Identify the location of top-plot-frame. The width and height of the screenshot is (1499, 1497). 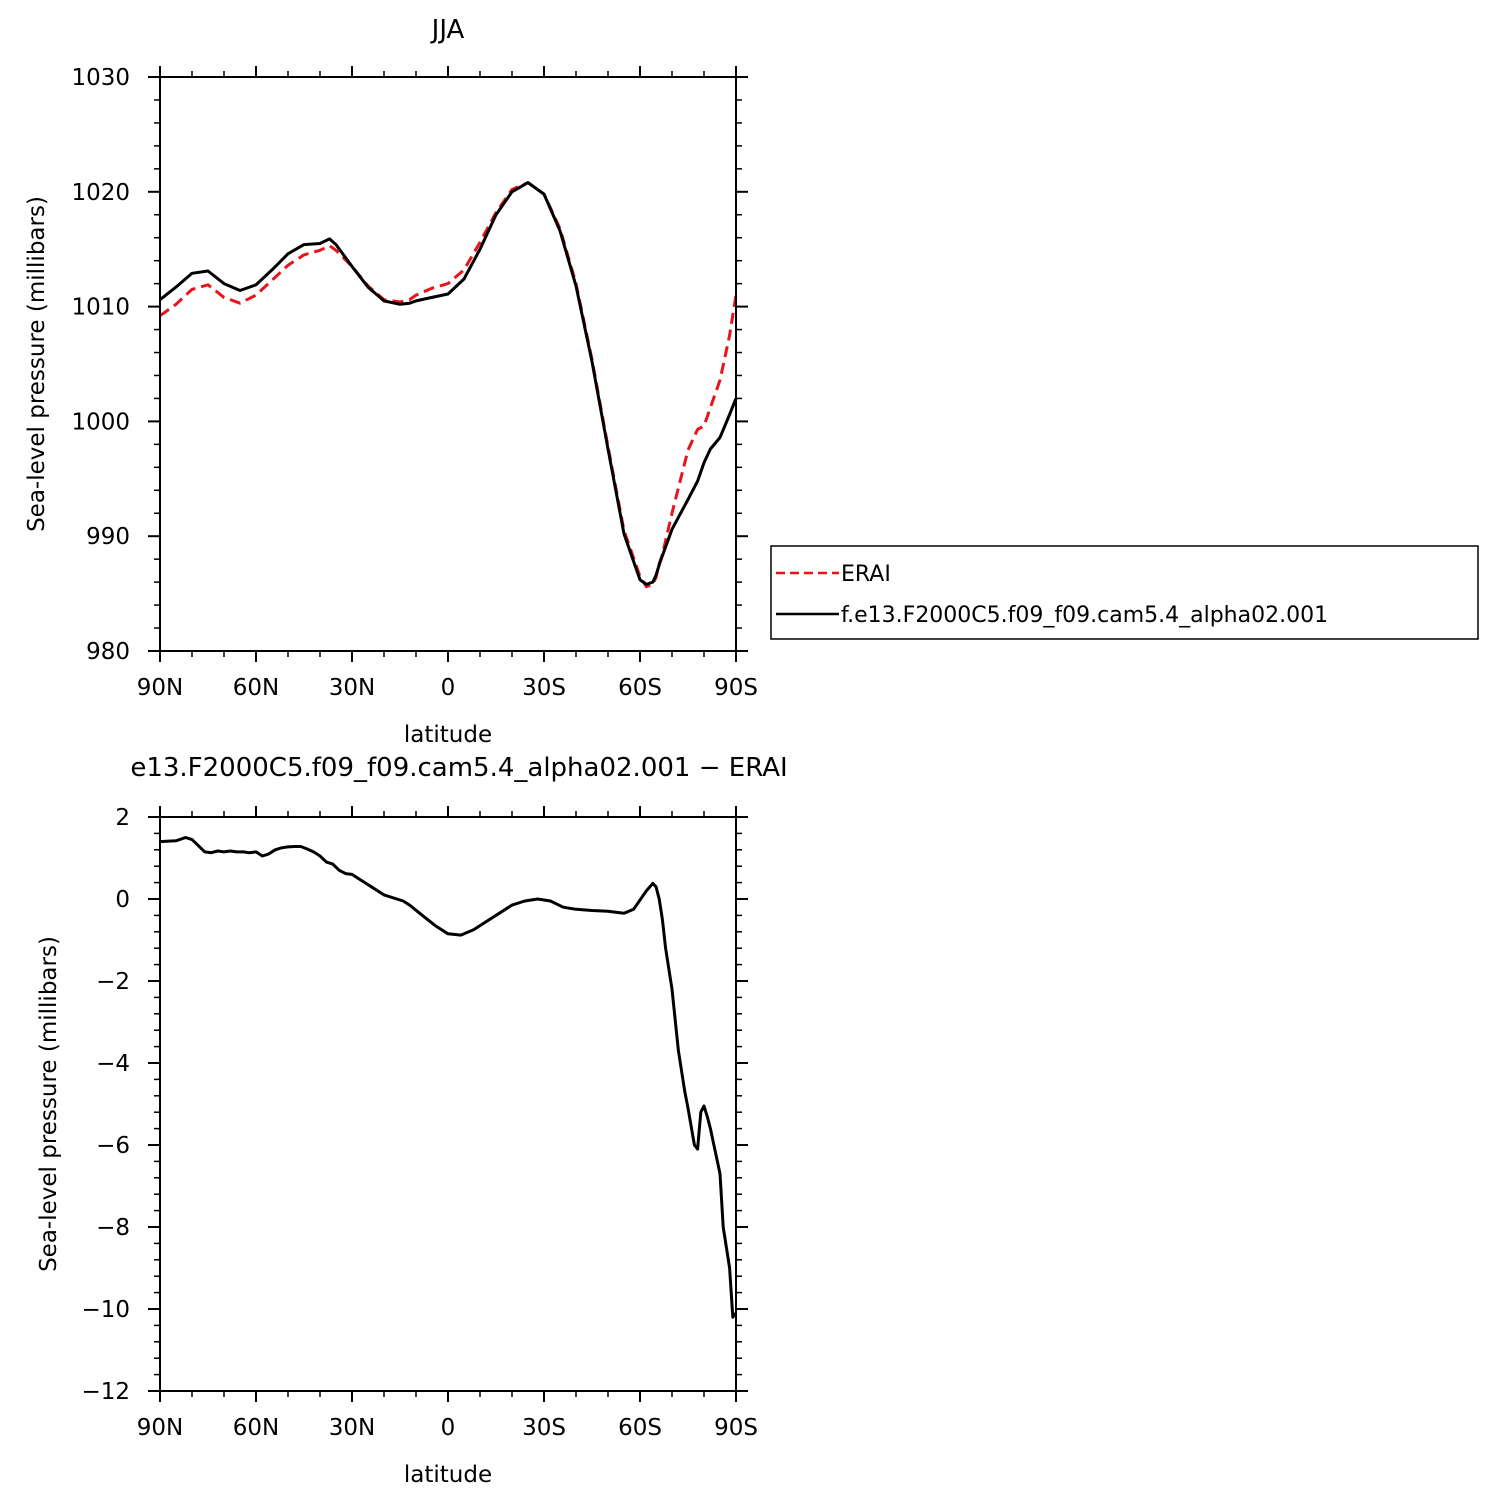
(448, 364).